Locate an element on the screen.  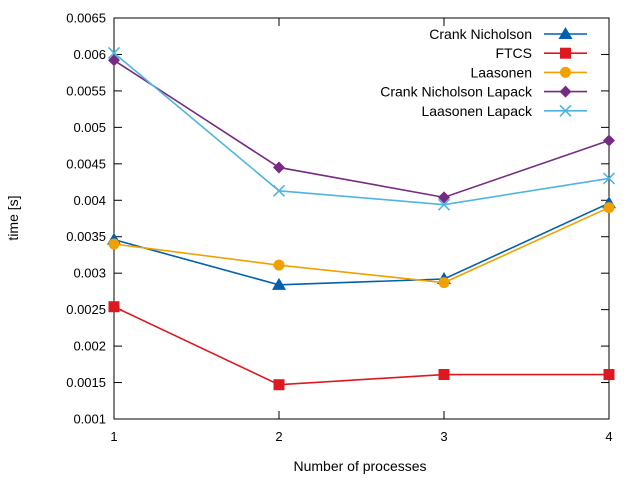
series-line-crank-nicholson is located at coordinates (361, 244).